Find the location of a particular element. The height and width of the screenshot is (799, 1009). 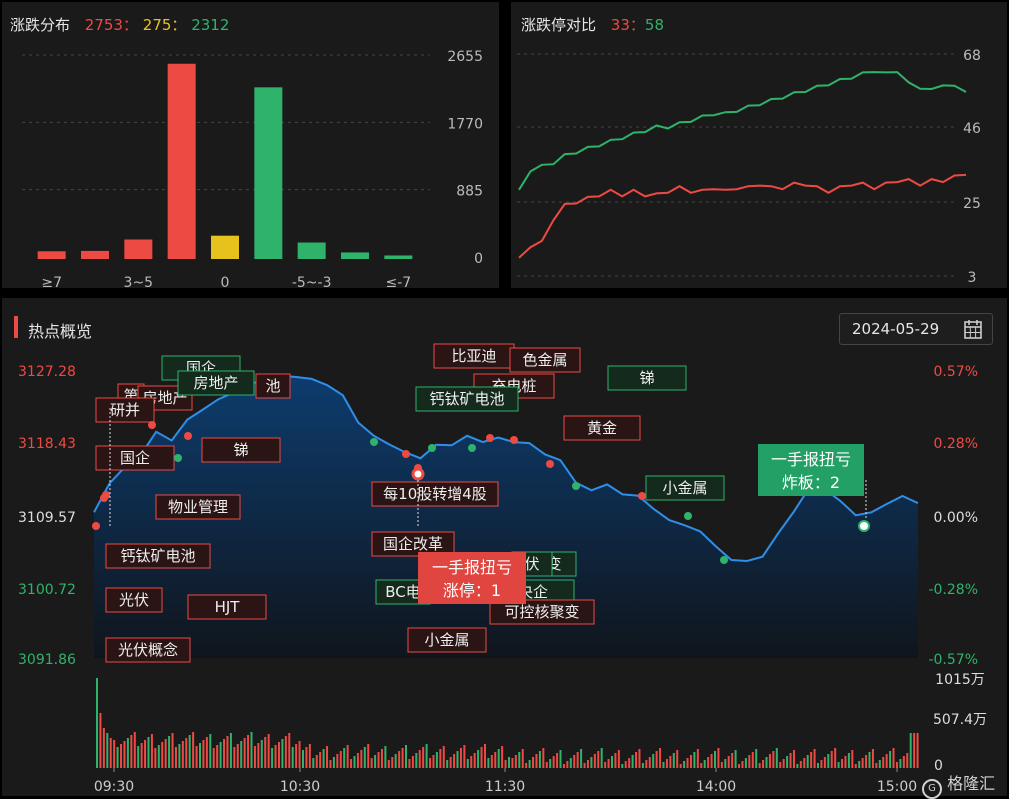

hot-tag: 国企 is located at coordinates (135, 458).